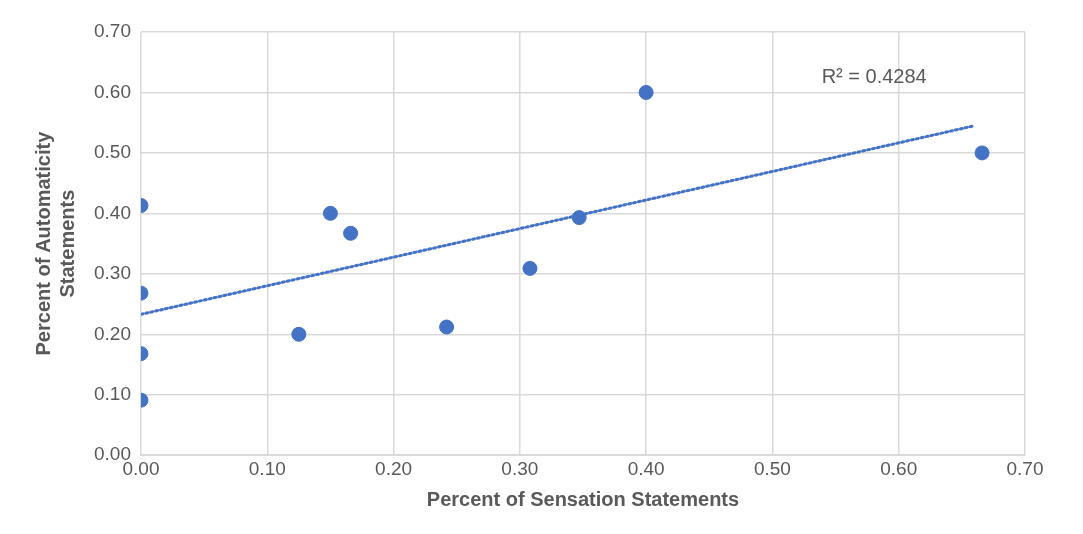 This screenshot has height=534, width=1083. Describe the element at coordinates (772, 468) in the screenshot. I see `x-tick-label: 0.50` at that location.